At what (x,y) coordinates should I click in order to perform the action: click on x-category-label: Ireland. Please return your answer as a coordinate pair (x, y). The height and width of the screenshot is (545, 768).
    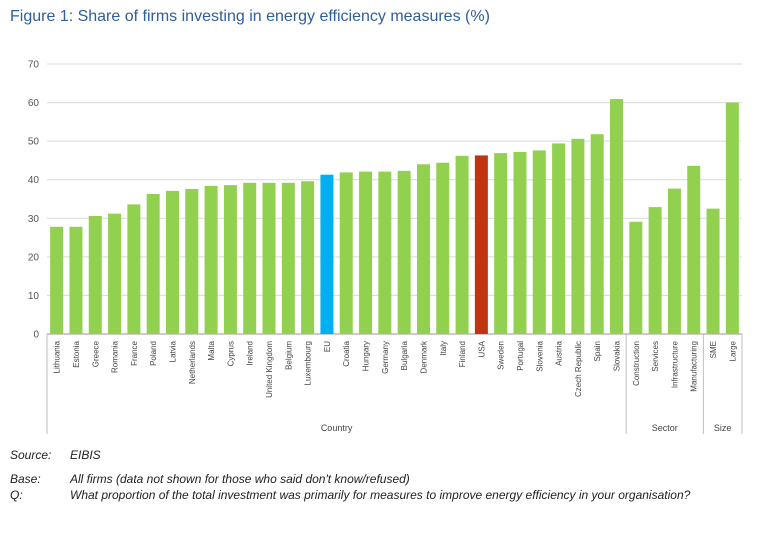
    Looking at the image, I should click on (250, 353).